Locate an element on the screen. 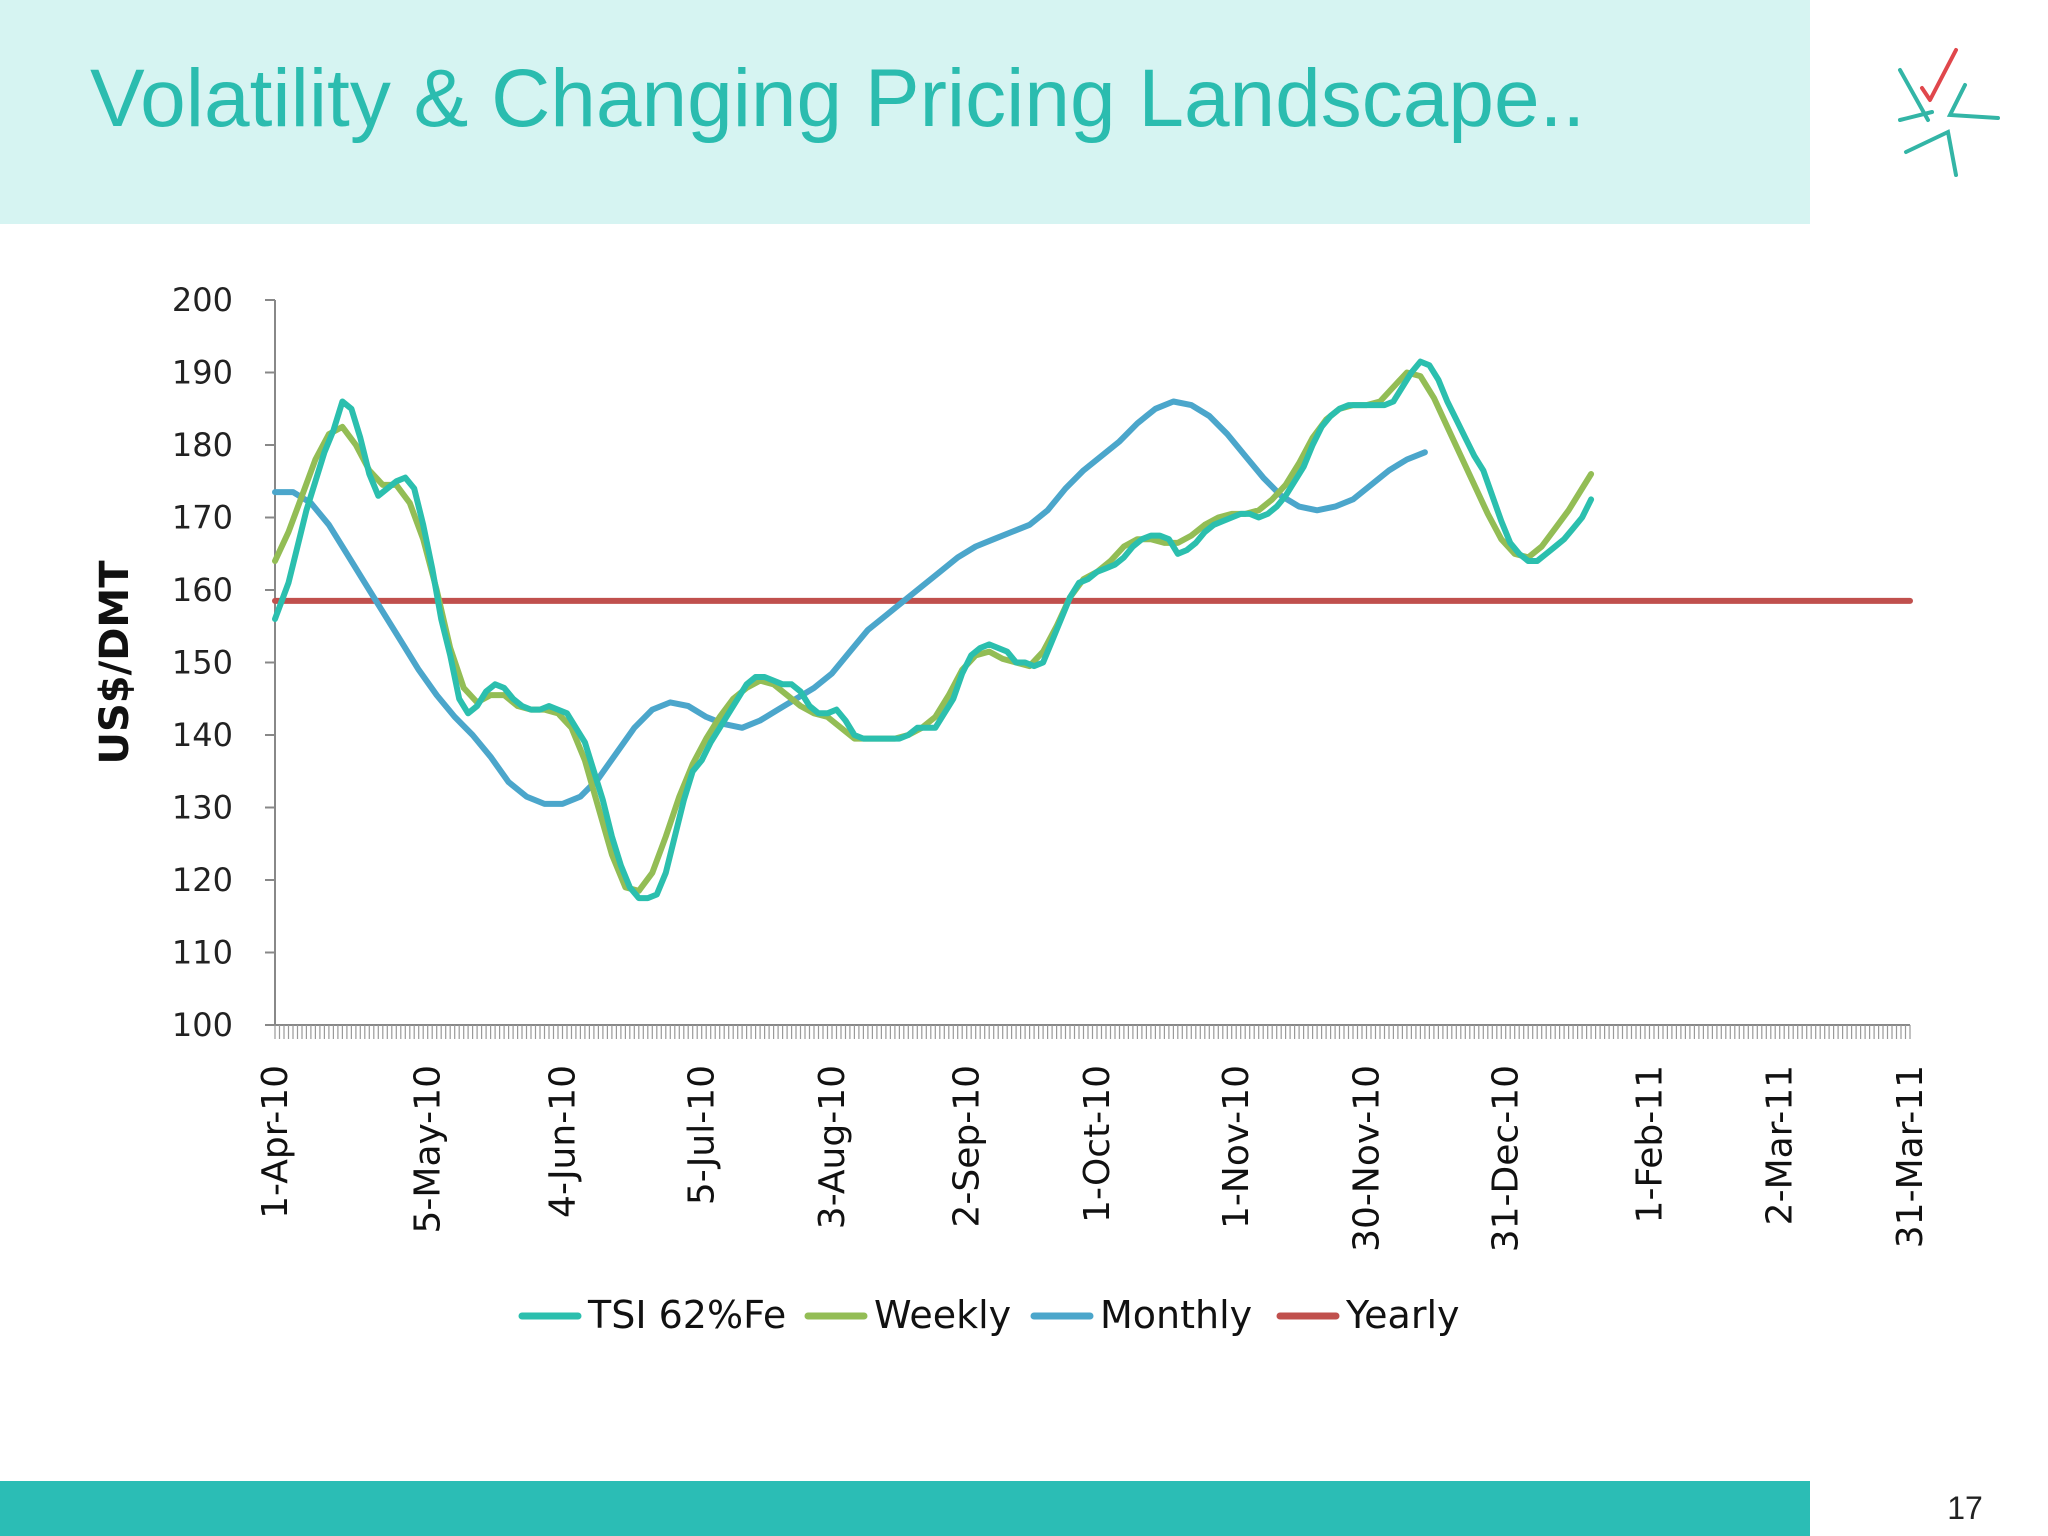 This screenshot has height=1536, width=2048. logo-teal-stroke-right is located at coordinates (1973, 101).